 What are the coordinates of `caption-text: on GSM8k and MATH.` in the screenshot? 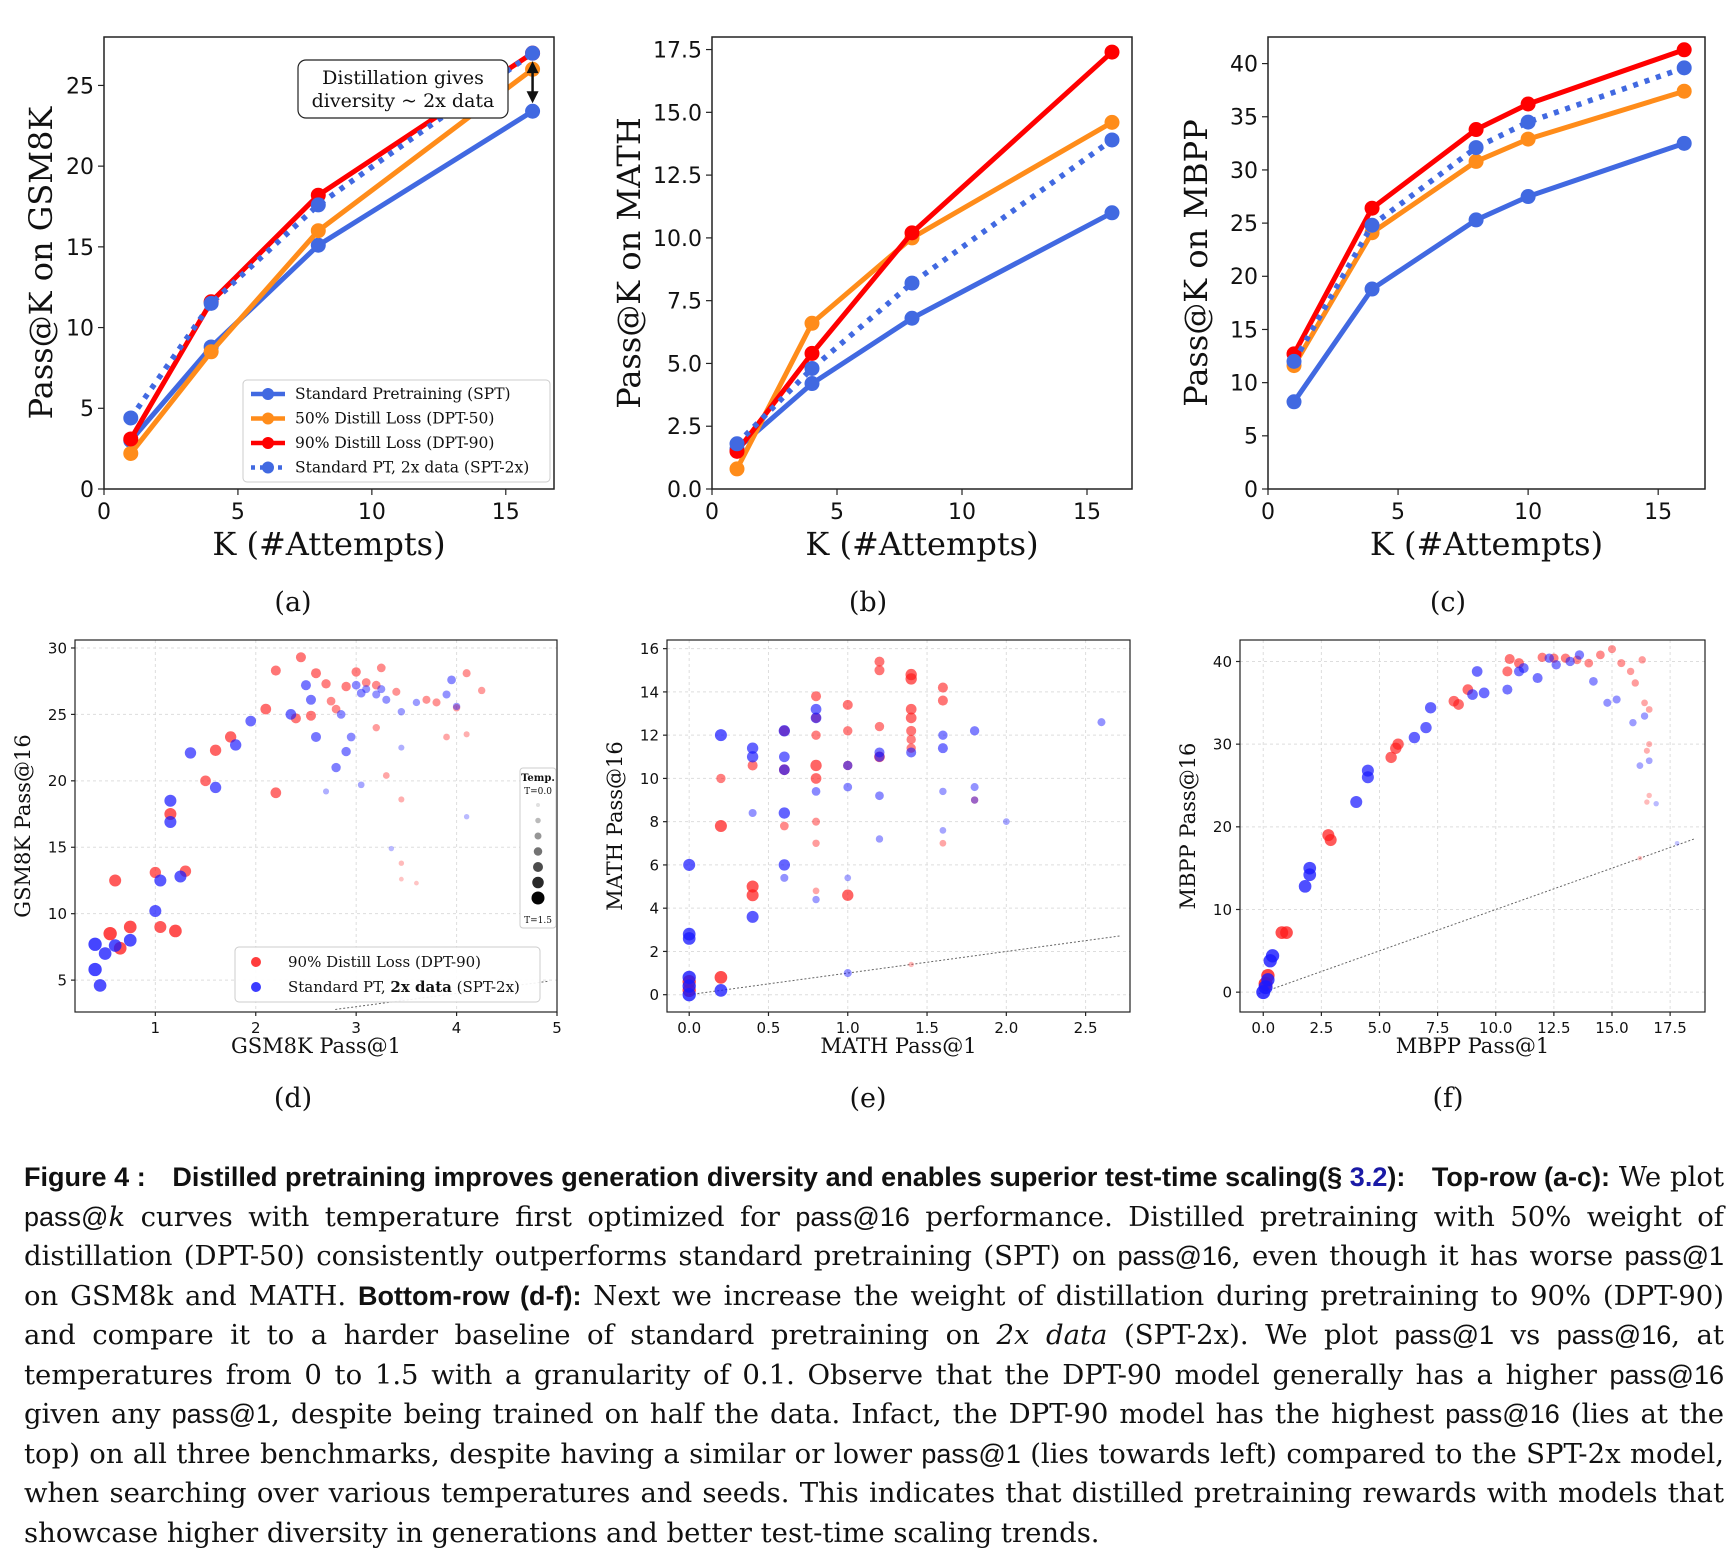 It's located at (191, 1295).